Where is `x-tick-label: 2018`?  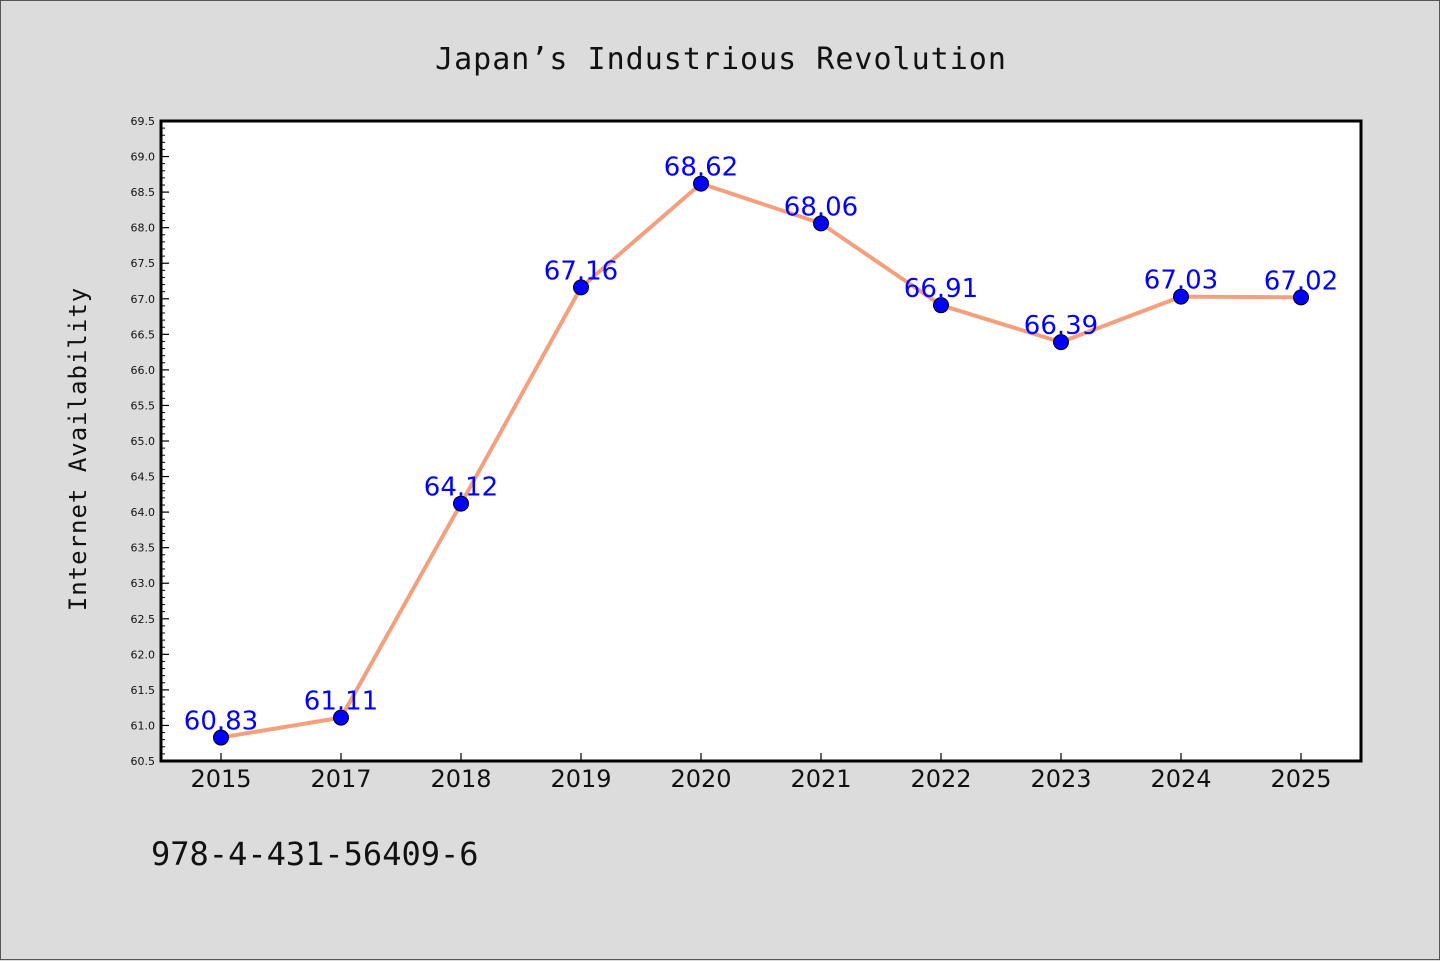 x-tick-label: 2018 is located at coordinates (460, 779).